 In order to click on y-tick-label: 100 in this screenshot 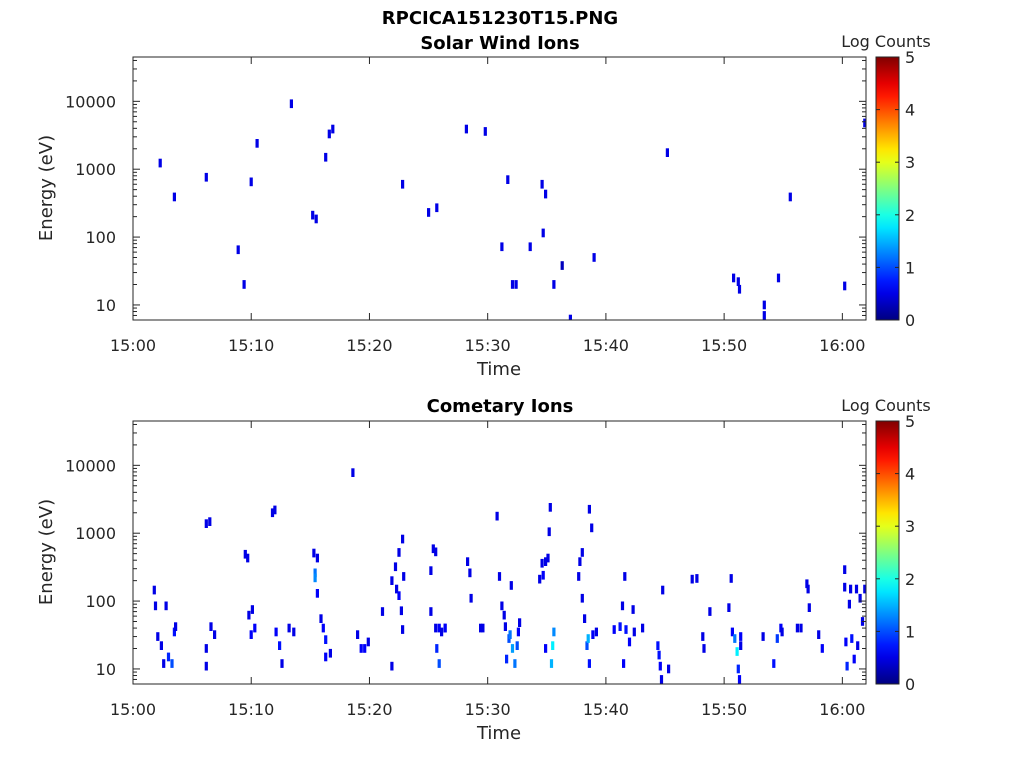, I will do `click(100, 237)`.